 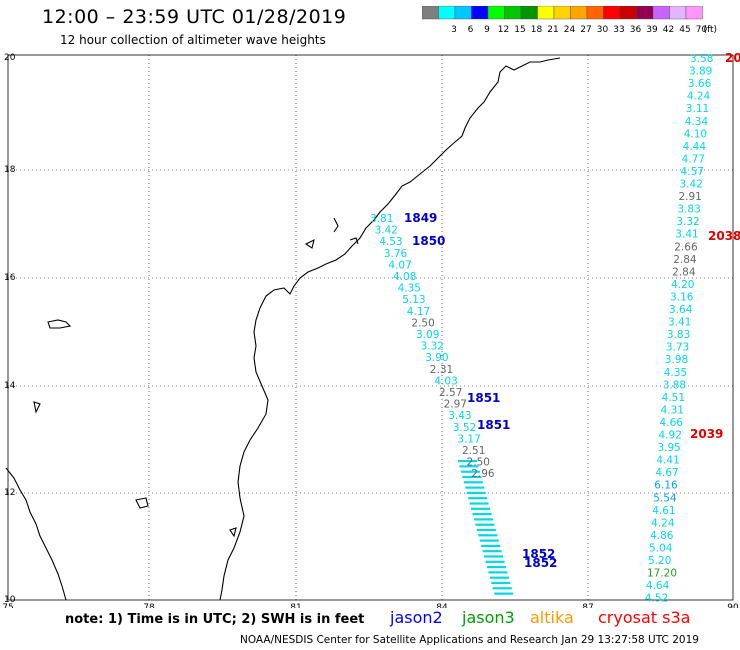 I want to click on chart-title: 12:00 – 23:59 UTC 01/28/2019, so click(x=194, y=17).